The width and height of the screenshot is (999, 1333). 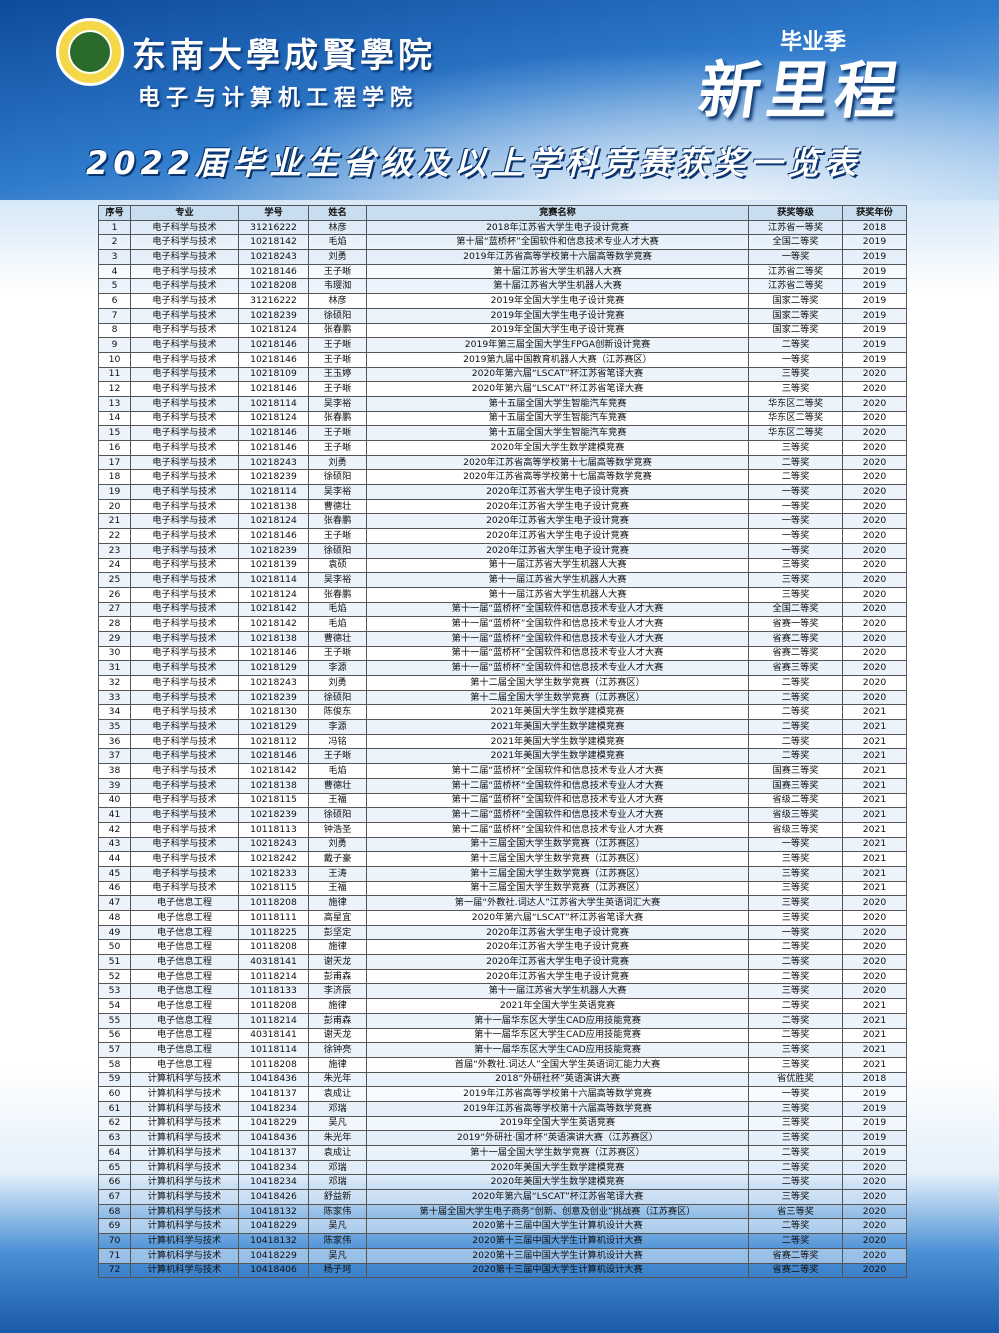 What do you see at coordinates (273, 1226) in the screenshot?
I see `cell-student-id: 10418229` at bounding box center [273, 1226].